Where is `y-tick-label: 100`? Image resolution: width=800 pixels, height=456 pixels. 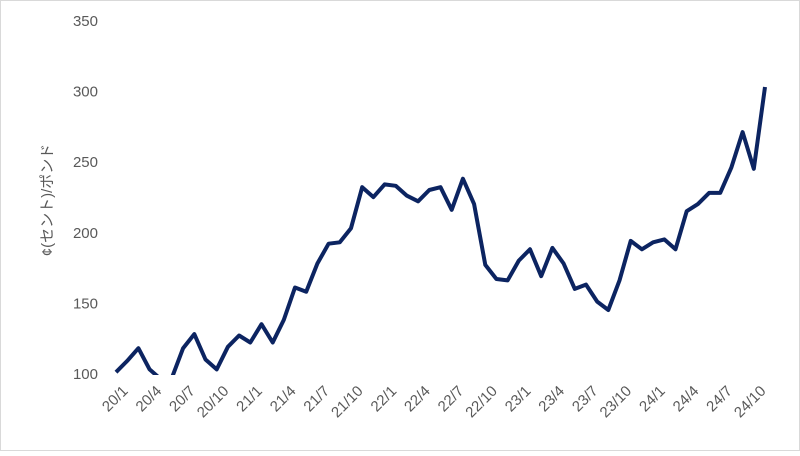
y-tick-label: 100 is located at coordinates (85, 374).